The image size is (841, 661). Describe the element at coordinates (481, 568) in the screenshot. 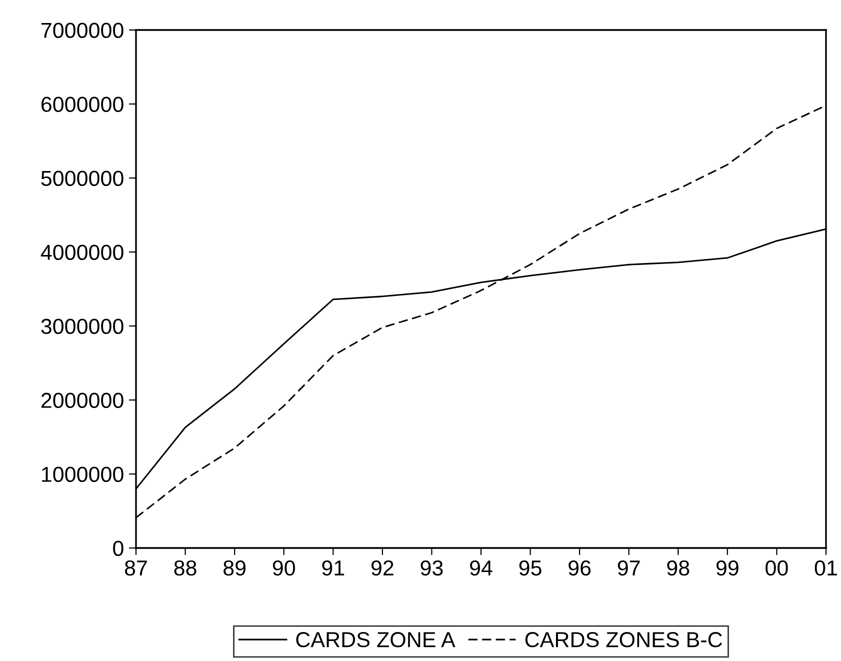

I see `x-tick-label: 94` at that location.